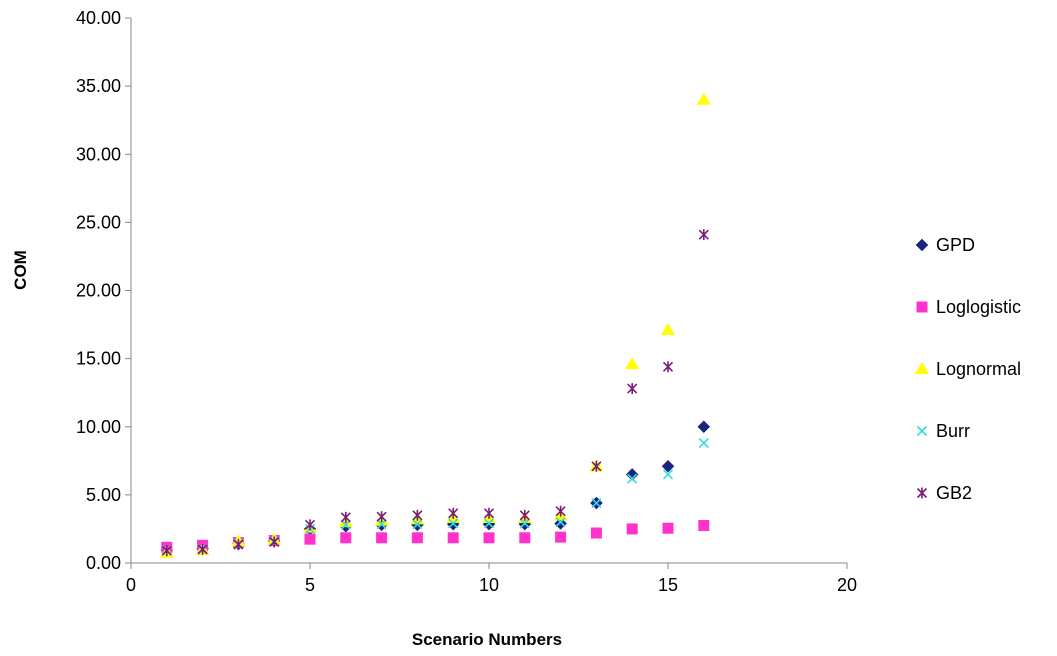 The image size is (1057, 656). What do you see at coordinates (310, 585) in the screenshot?
I see `x-tick-label: 5` at bounding box center [310, 585].